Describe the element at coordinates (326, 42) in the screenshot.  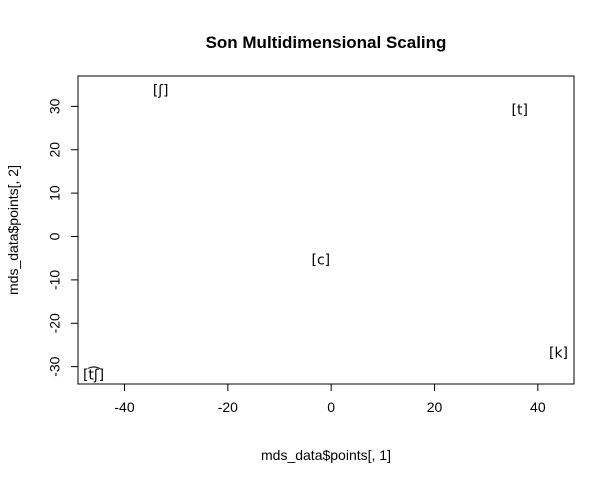
I see `chart-title: Son Multidimensional Scaling` at that location.